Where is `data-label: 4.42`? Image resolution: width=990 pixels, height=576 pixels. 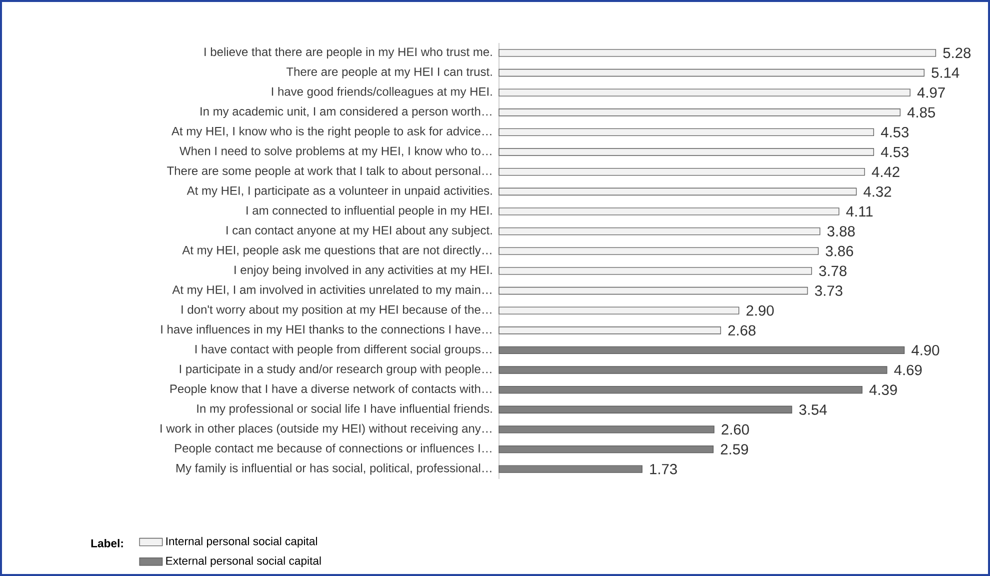
data-label: 4.42 is located at coordinates (886, 171).